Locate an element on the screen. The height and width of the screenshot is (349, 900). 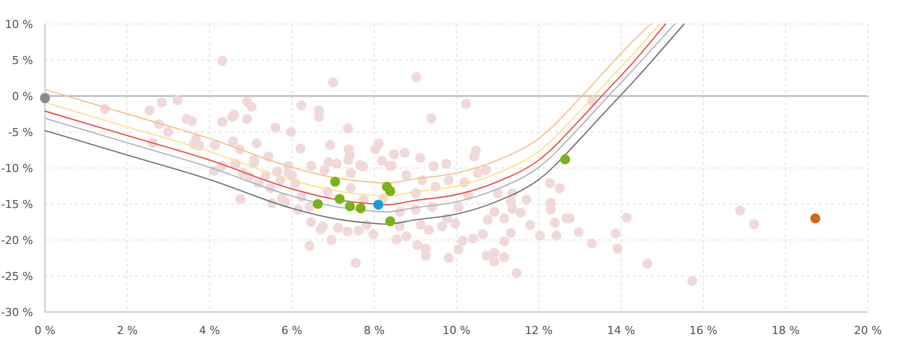
x-tick-label: 2 % is located at coordinates (127, 330).